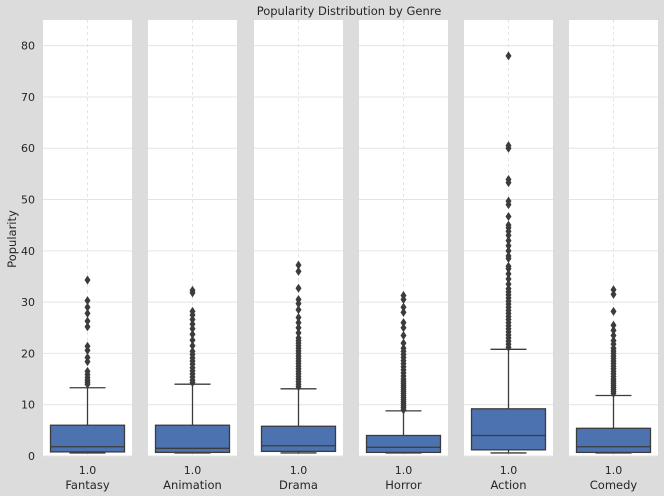  What do you see at coordinates (28, 148) in the screenshot?
I see `y-tick-label: 60` at bounding box center [28, 148].